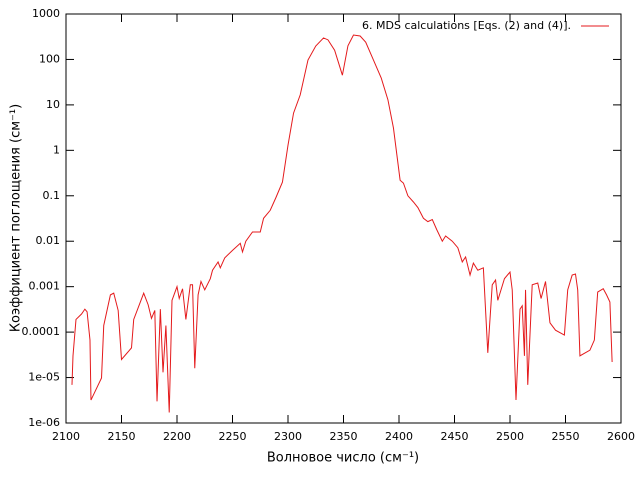 This screenshot has width=640, height=480. What do you see at coordinates (288, 436) in the screenshot?
I see `x-tick-label: 2300` at bounding box center [288, 436].